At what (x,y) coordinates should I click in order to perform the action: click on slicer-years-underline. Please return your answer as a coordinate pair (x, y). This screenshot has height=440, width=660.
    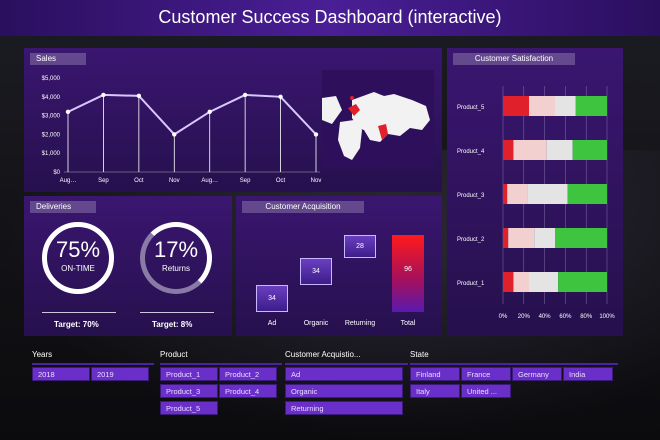
    Looking at the image, I should click on (93, 364).